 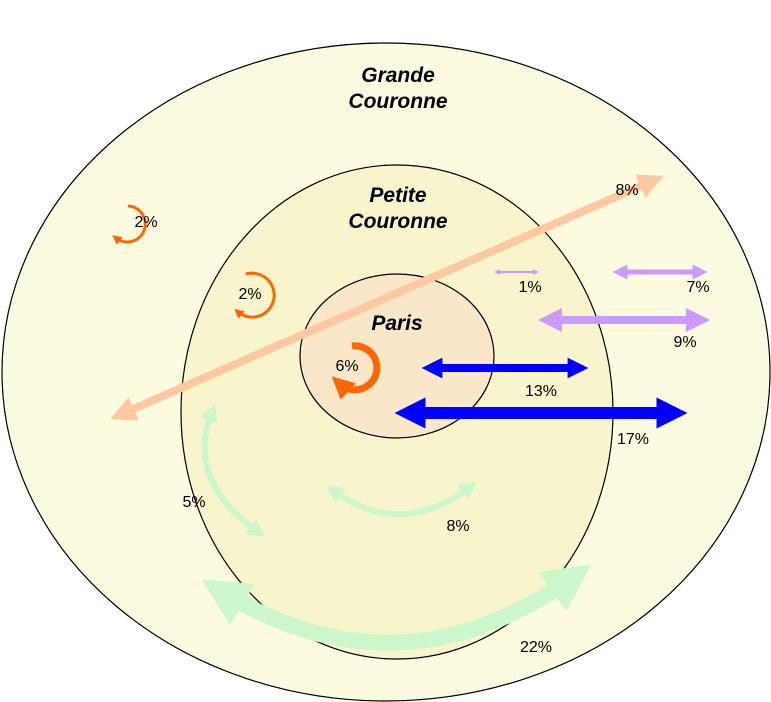 What do you see at coordinates (398, 75) in the screenshot?
I see `zone-label: Grande` at bounding box center [398, 75].